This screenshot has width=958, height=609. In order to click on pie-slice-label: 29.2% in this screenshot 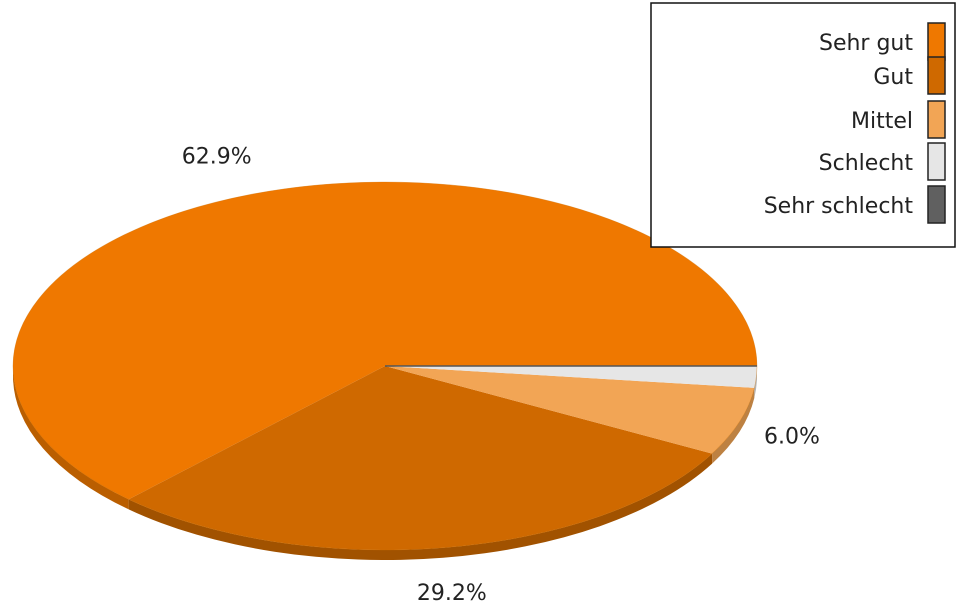, I will do `click(452, 593)`.